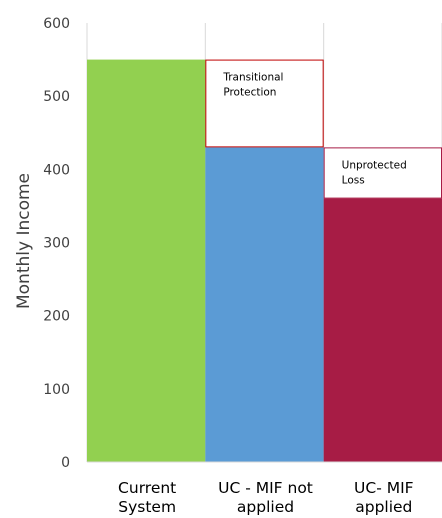  I want to click on x-tick-label: Current System, so click(147, 497).